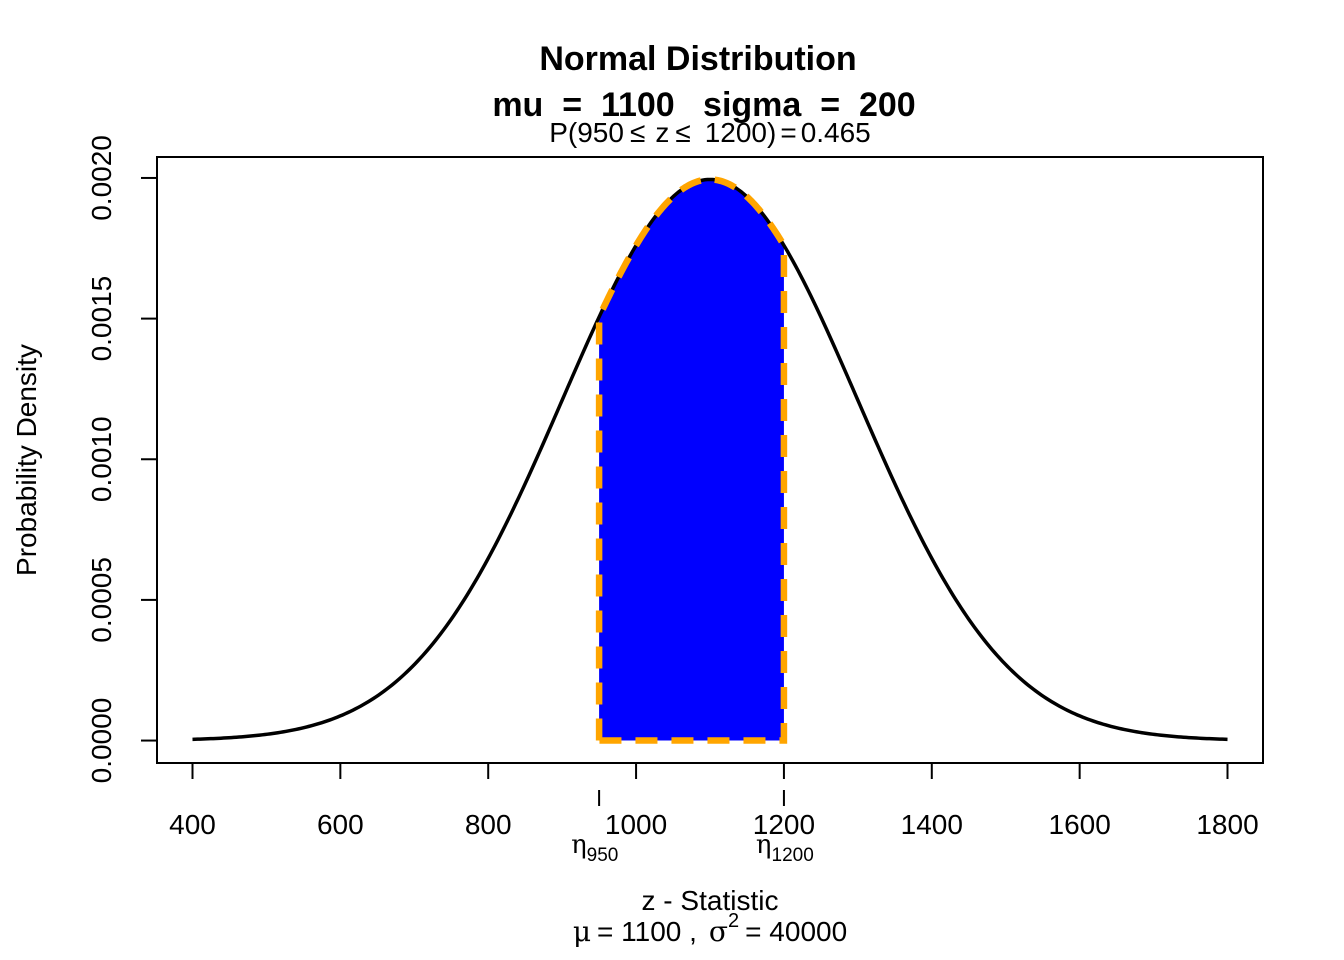 This screenshot has height=960, width=1344. I want to click on x-tick-label: 800, so click(488, 824).